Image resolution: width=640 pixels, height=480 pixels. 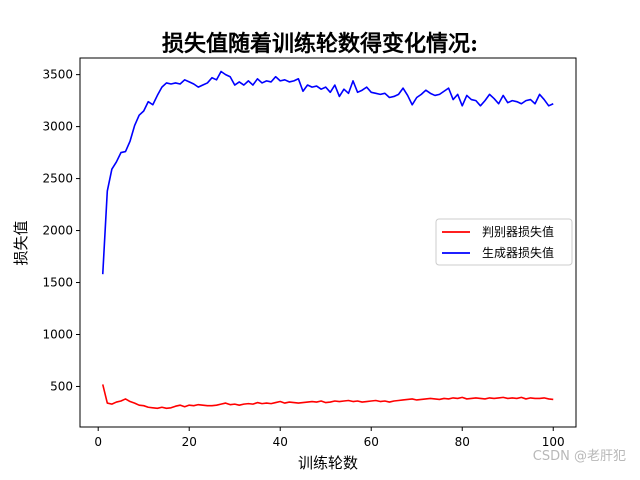 What do you see at coordinates (57, 283) in the screenshot?
I see `y-tick-label: 1500` at bounding box center [57, 283].